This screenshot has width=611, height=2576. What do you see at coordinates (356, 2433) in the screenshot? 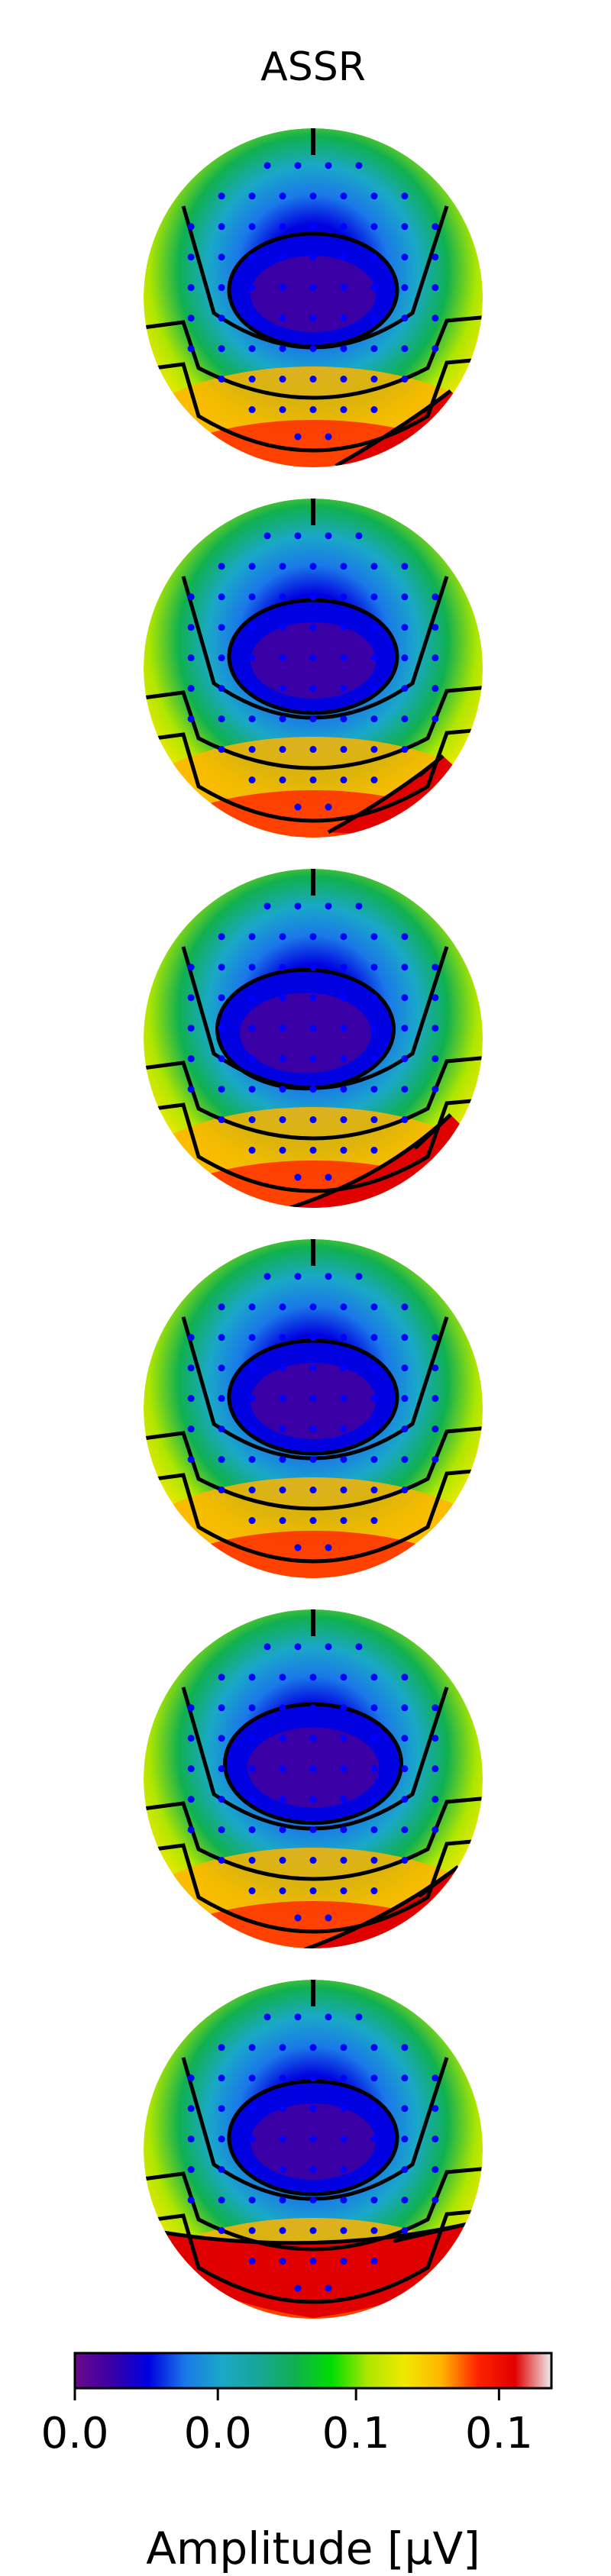
I see `colorbar-tick-label: 0.1` at bounding box center [356, 2433].